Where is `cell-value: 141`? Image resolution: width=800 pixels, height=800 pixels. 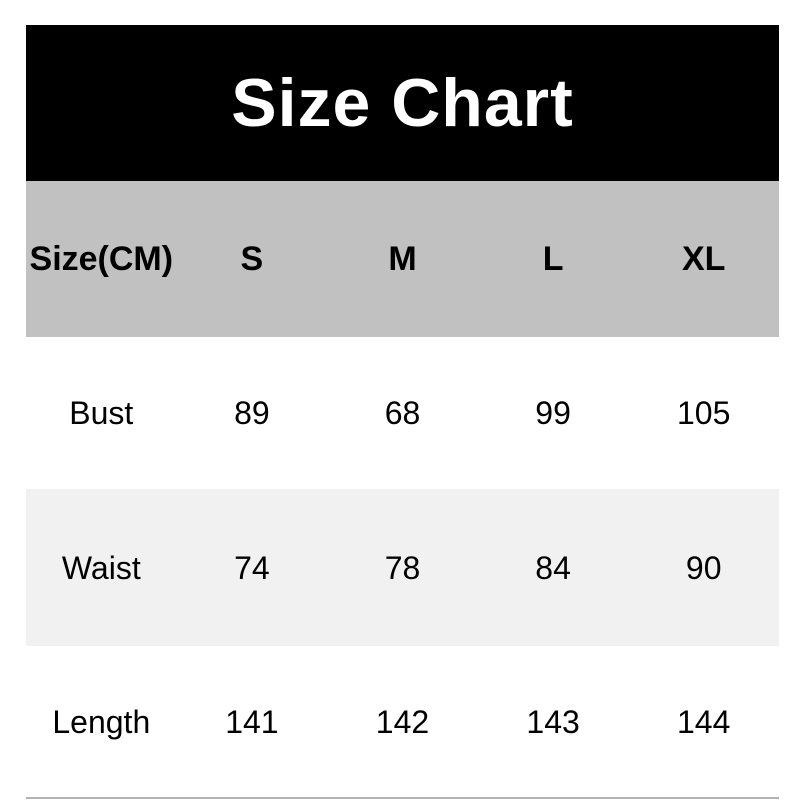 cell-value: 141 is located at coordinates (252, 721).